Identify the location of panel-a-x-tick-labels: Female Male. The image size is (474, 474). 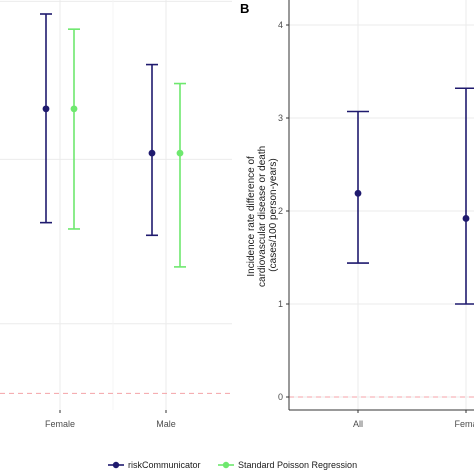
(110, 419).